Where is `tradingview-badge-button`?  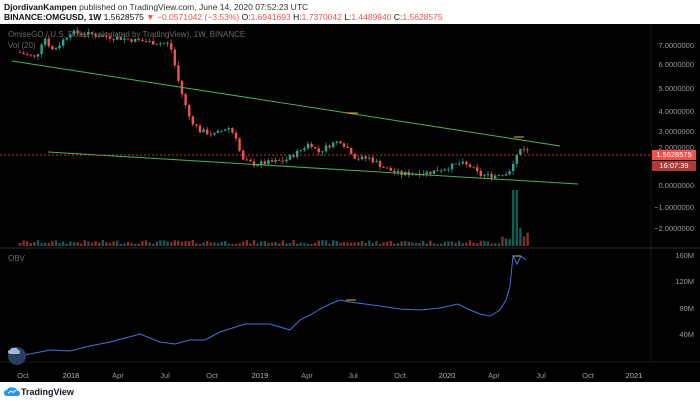 tradingview-badge-button is located at coordinates (17, 356).